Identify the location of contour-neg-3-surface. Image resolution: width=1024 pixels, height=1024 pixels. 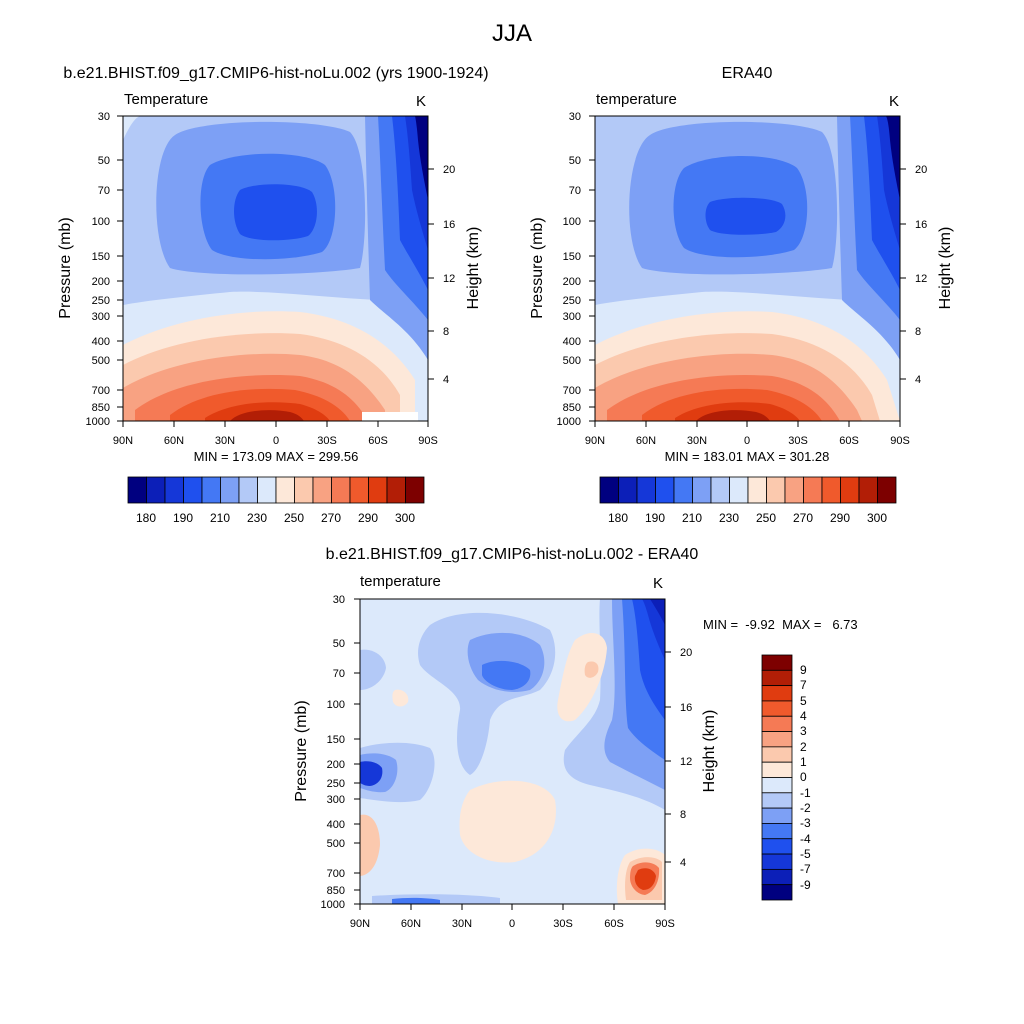
(416, 900).